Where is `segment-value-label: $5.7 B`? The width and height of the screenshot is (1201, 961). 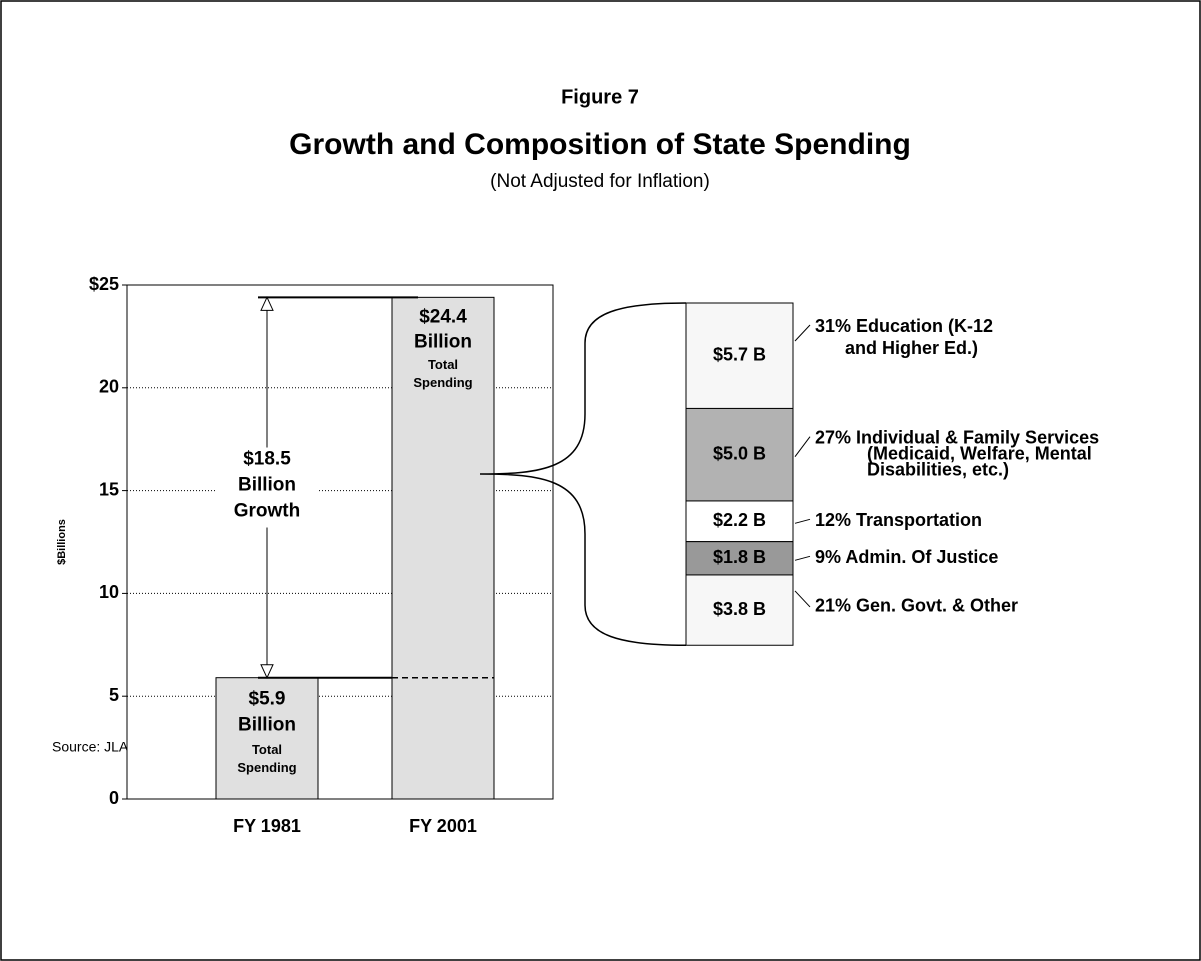
segment-value-label: $5.7 B is located at coordinates (739, 354).